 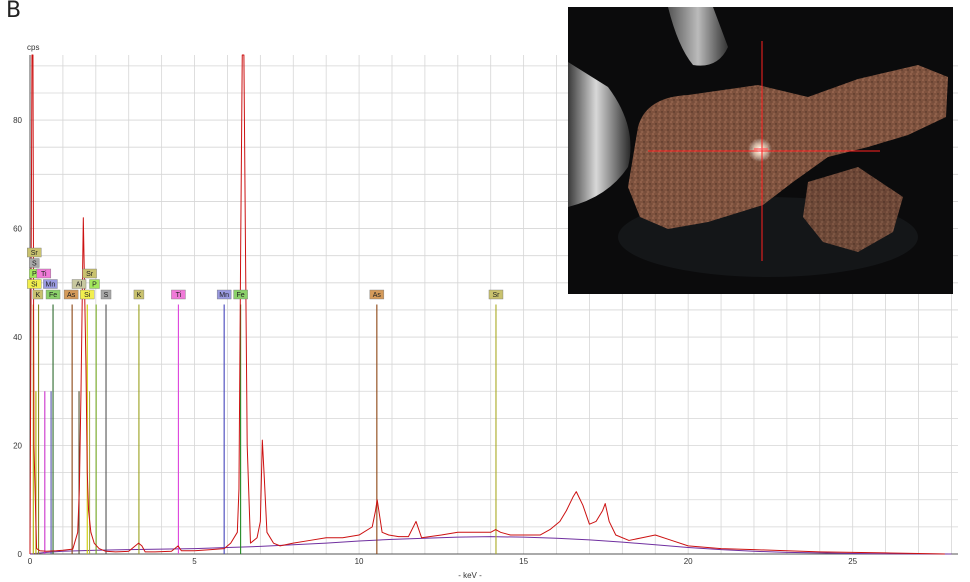 I want to click on x-axis-label: - keV -, so click(x=470, y=575).